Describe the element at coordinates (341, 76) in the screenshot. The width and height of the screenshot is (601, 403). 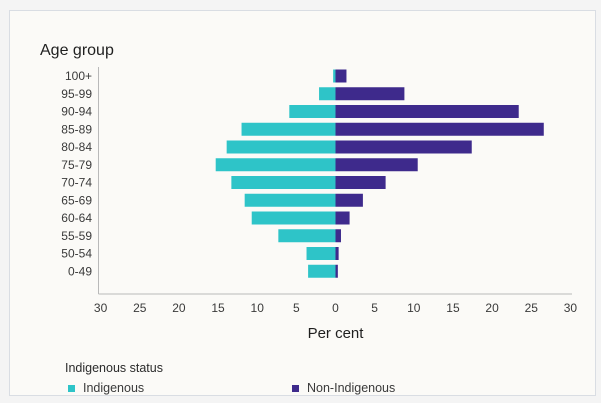
I see `bar-non-indigenous-100+` at that location.